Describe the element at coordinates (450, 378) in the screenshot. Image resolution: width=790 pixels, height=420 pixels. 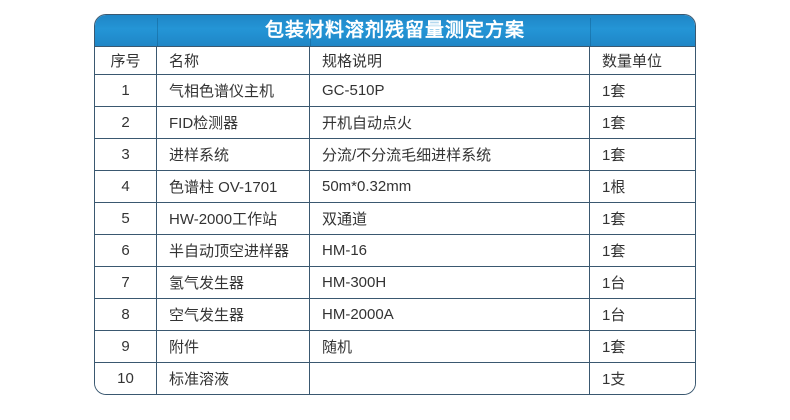
I see `table-cell` at that location.